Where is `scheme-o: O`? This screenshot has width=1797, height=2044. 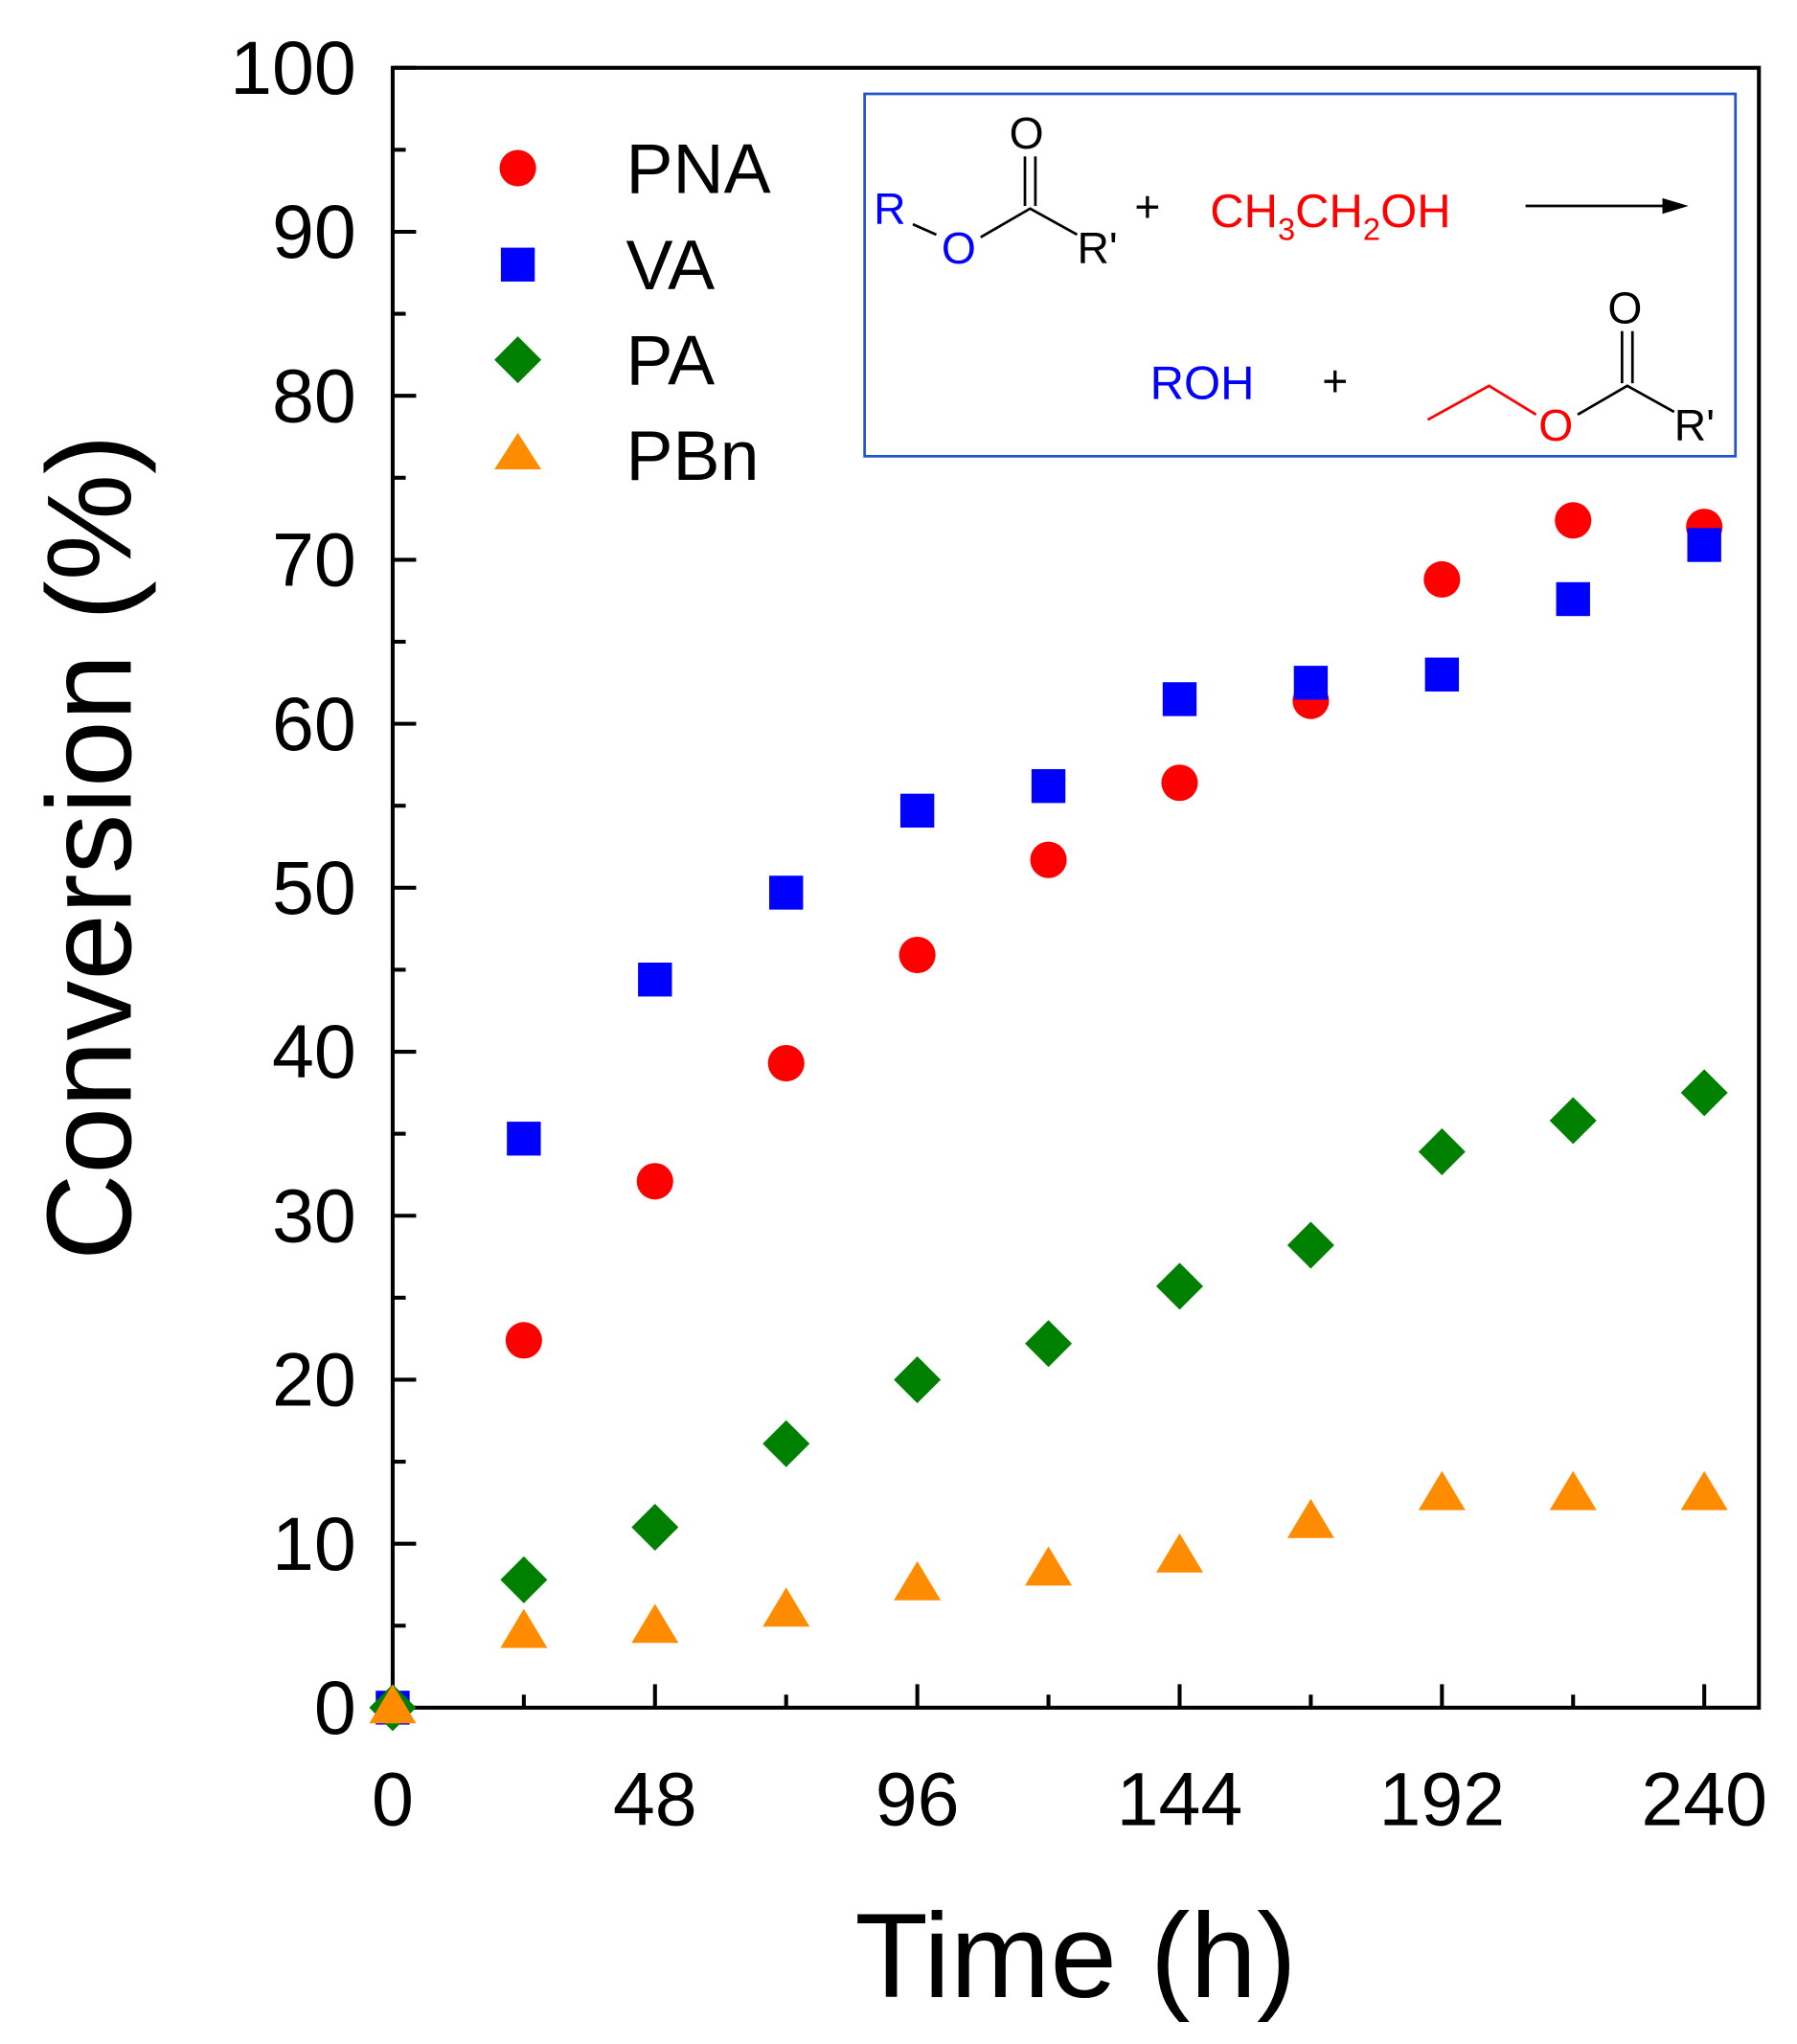 scheme-o: O is located at coordinates (959, 248).